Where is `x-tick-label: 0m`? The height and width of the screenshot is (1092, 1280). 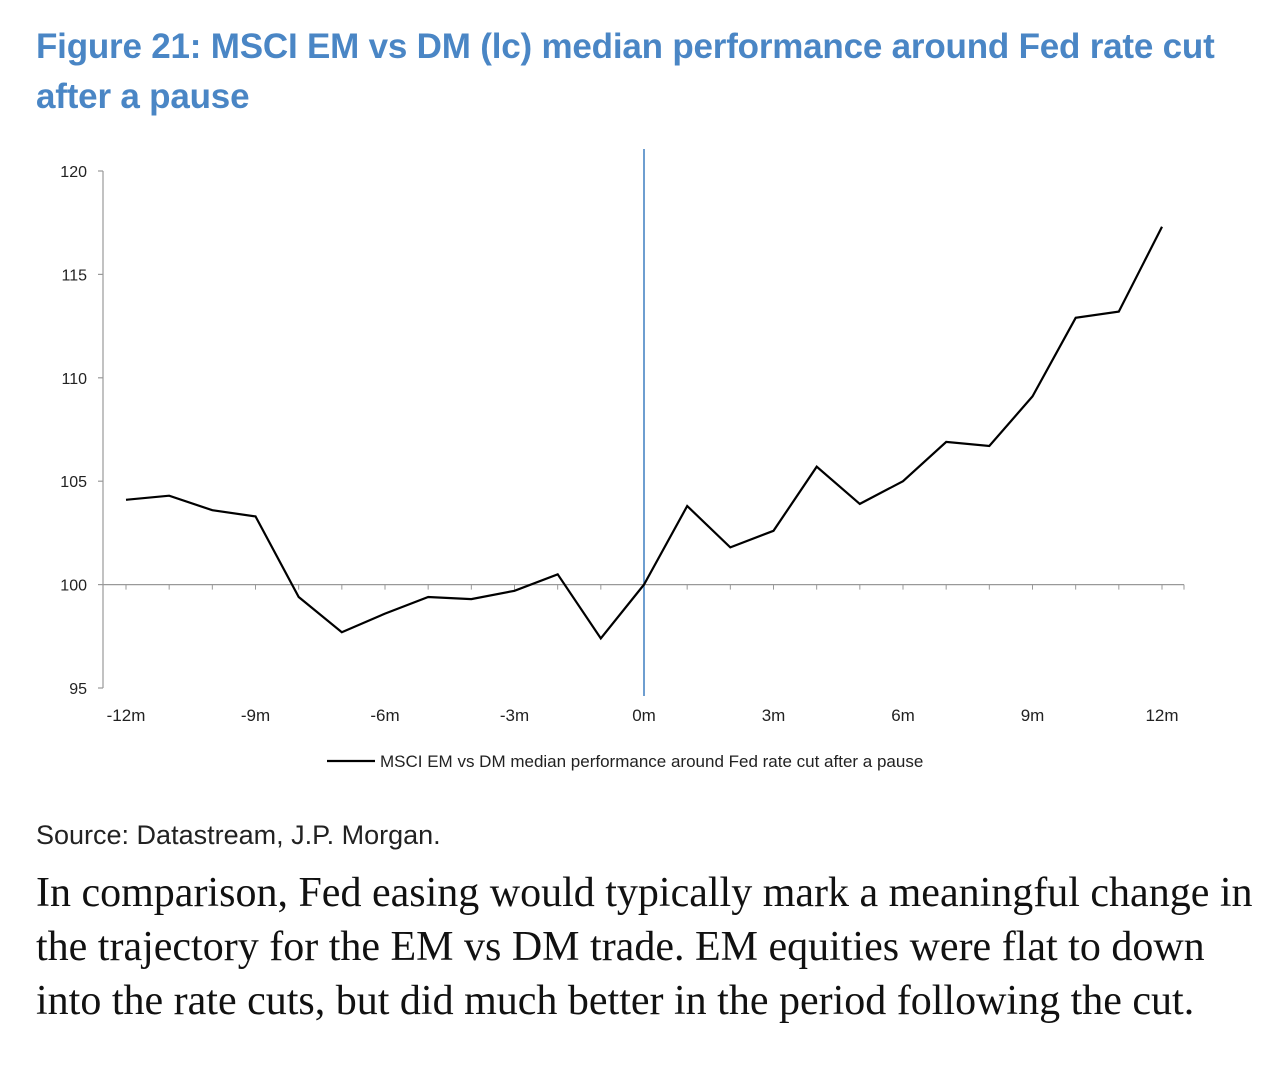 x-tick-label: 0m is located at coordinates (644, 715).